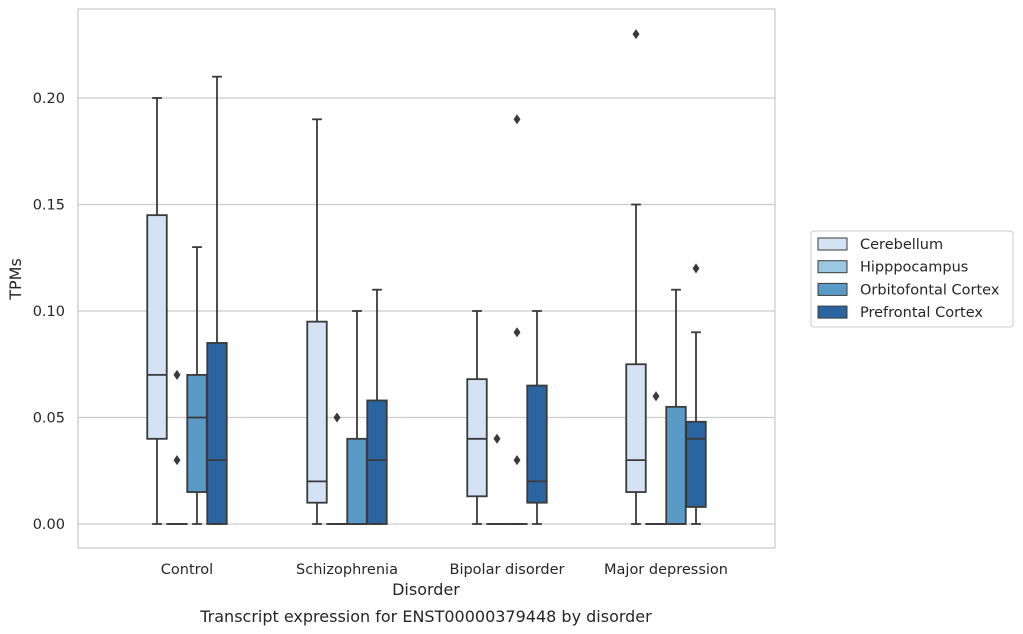 This screenshot has height=634, width=1023. What do you see at coordinates (347, 570) in the screenshot?
I see `x-tick-label: Schizophrenia` at bounding box center [347, 570].